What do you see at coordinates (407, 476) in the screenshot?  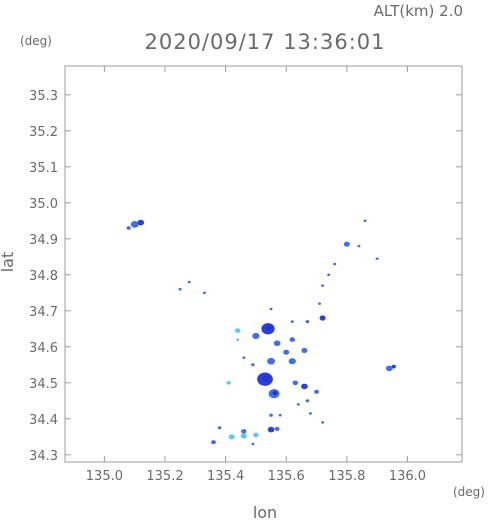 I see `lon-tick-label: 136.0` at bounding box center [407, 476].